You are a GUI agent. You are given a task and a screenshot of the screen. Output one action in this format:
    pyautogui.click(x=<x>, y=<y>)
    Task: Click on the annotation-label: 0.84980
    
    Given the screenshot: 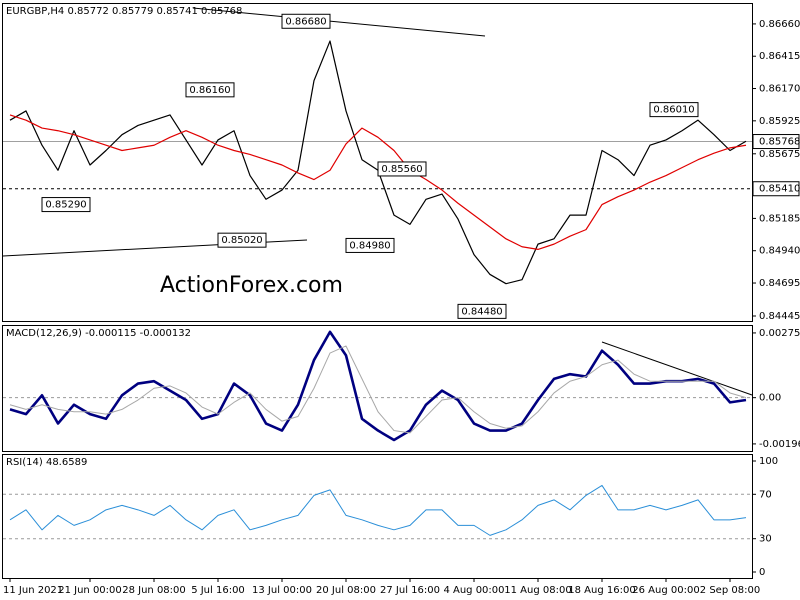 What is the action you would take?
    pyautogui.click(x=369, y=245)
    